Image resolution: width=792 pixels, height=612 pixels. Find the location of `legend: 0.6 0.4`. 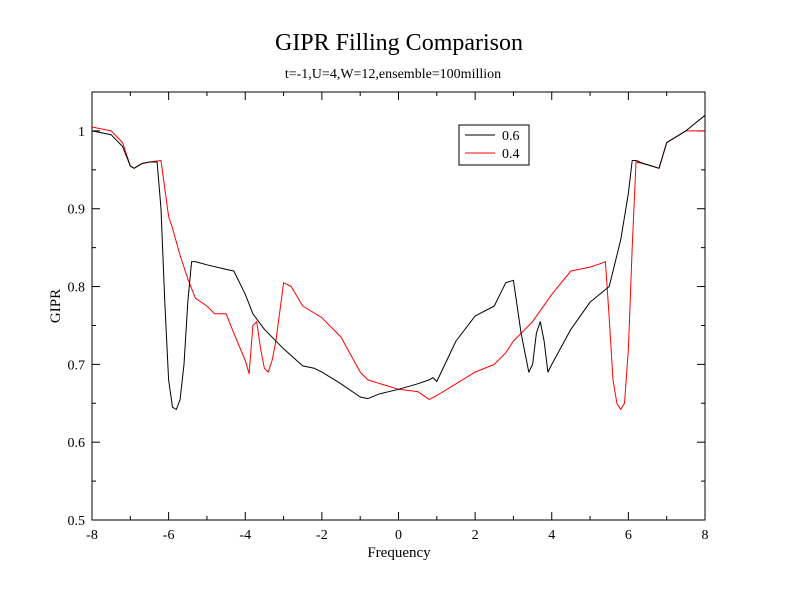

legend: 0.6 0.4 is located at coordinates (494, 145).